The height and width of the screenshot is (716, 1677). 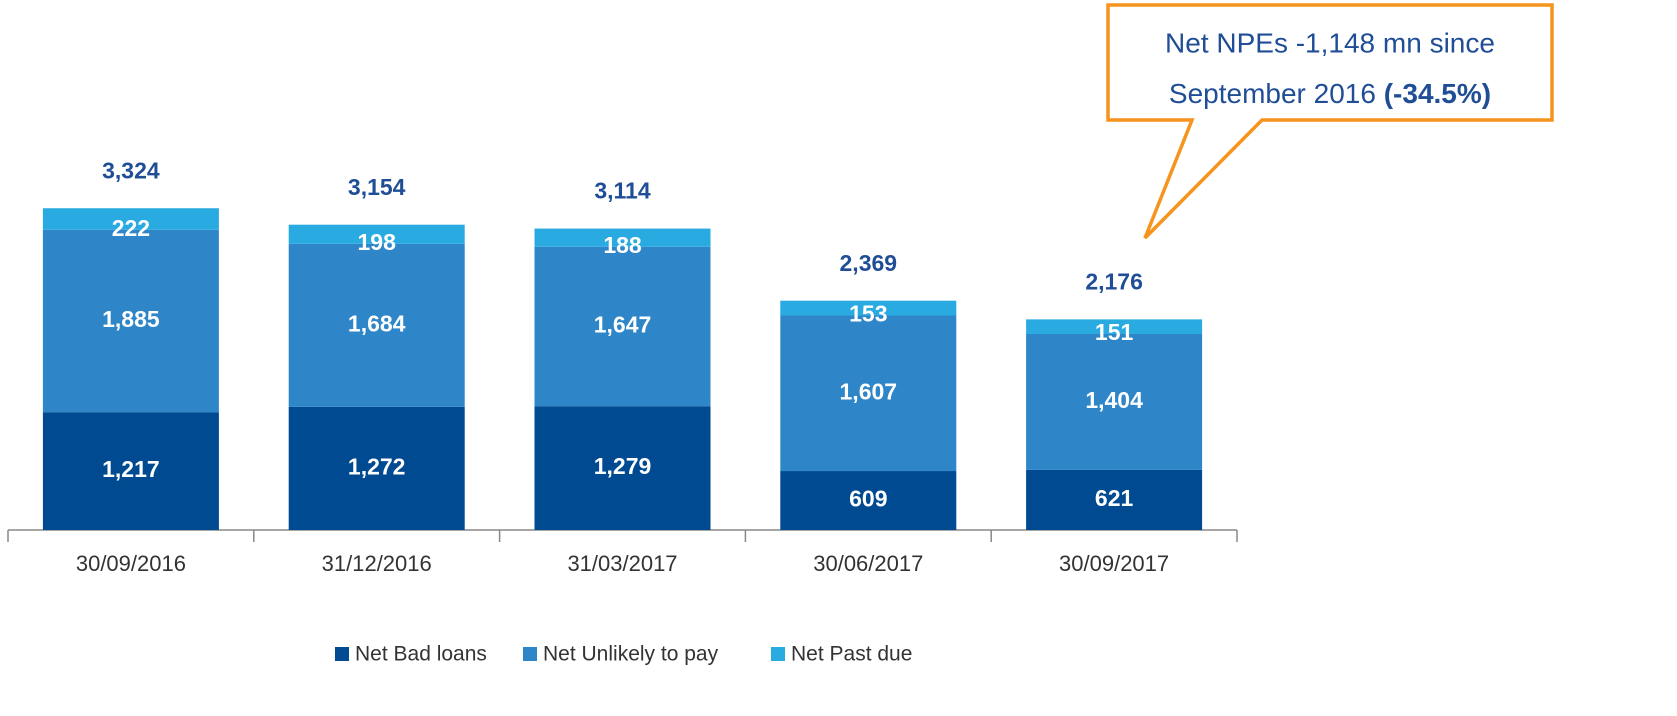 I want to click on data-label: 1,279, so click(x=623, y=466).